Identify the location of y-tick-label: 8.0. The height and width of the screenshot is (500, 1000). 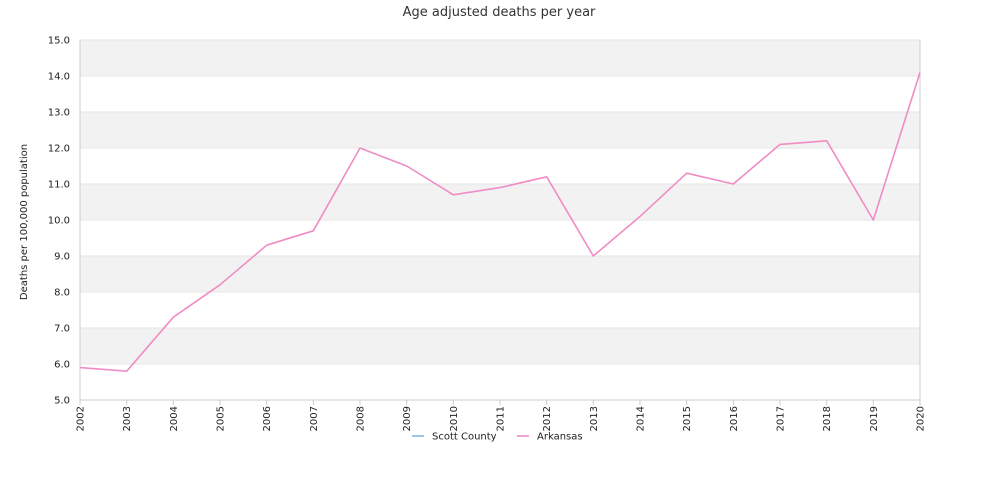
(62, 293).